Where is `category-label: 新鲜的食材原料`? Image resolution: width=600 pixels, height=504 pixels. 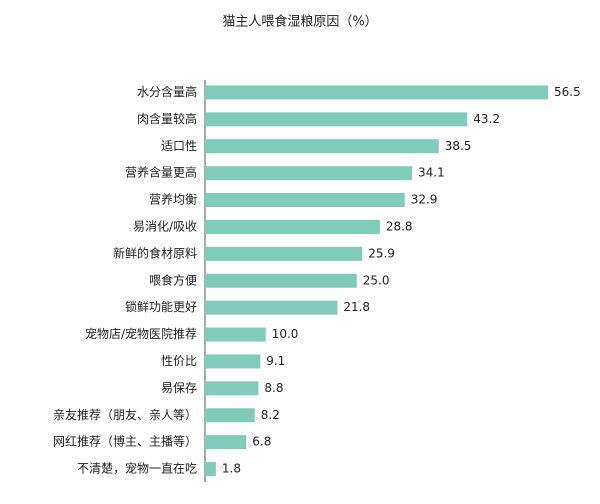 category-label: 新鲜的食材原料 is located at coordinates (155, 252).